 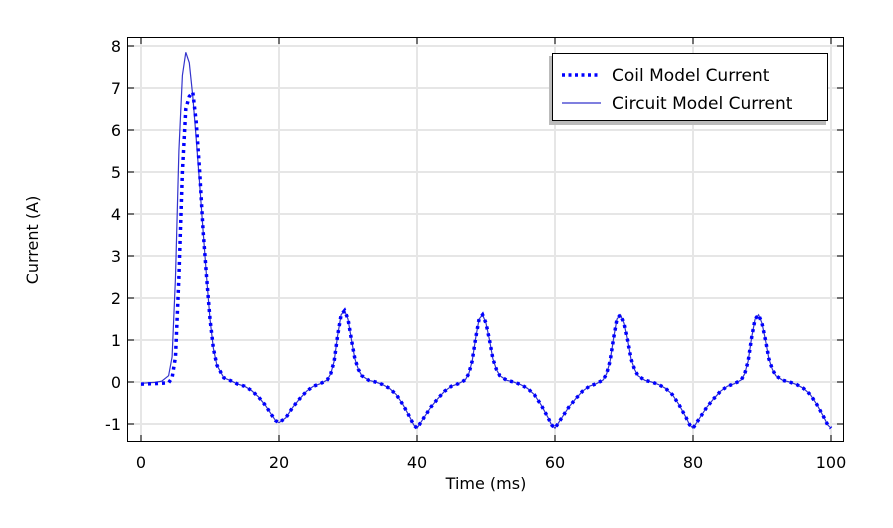 What do you see at coordinates (279, 462) in the screenshot?
I see `x-tick-label: 20` at bounding box center [279, 462].